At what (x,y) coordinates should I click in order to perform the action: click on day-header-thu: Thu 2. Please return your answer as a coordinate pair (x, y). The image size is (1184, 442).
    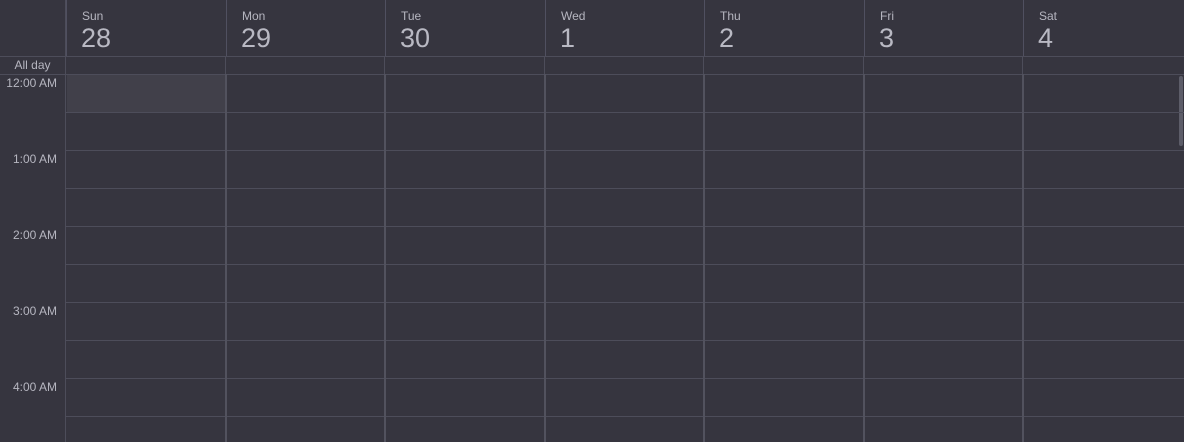
    Looking at the image, I should click on (784, 28).